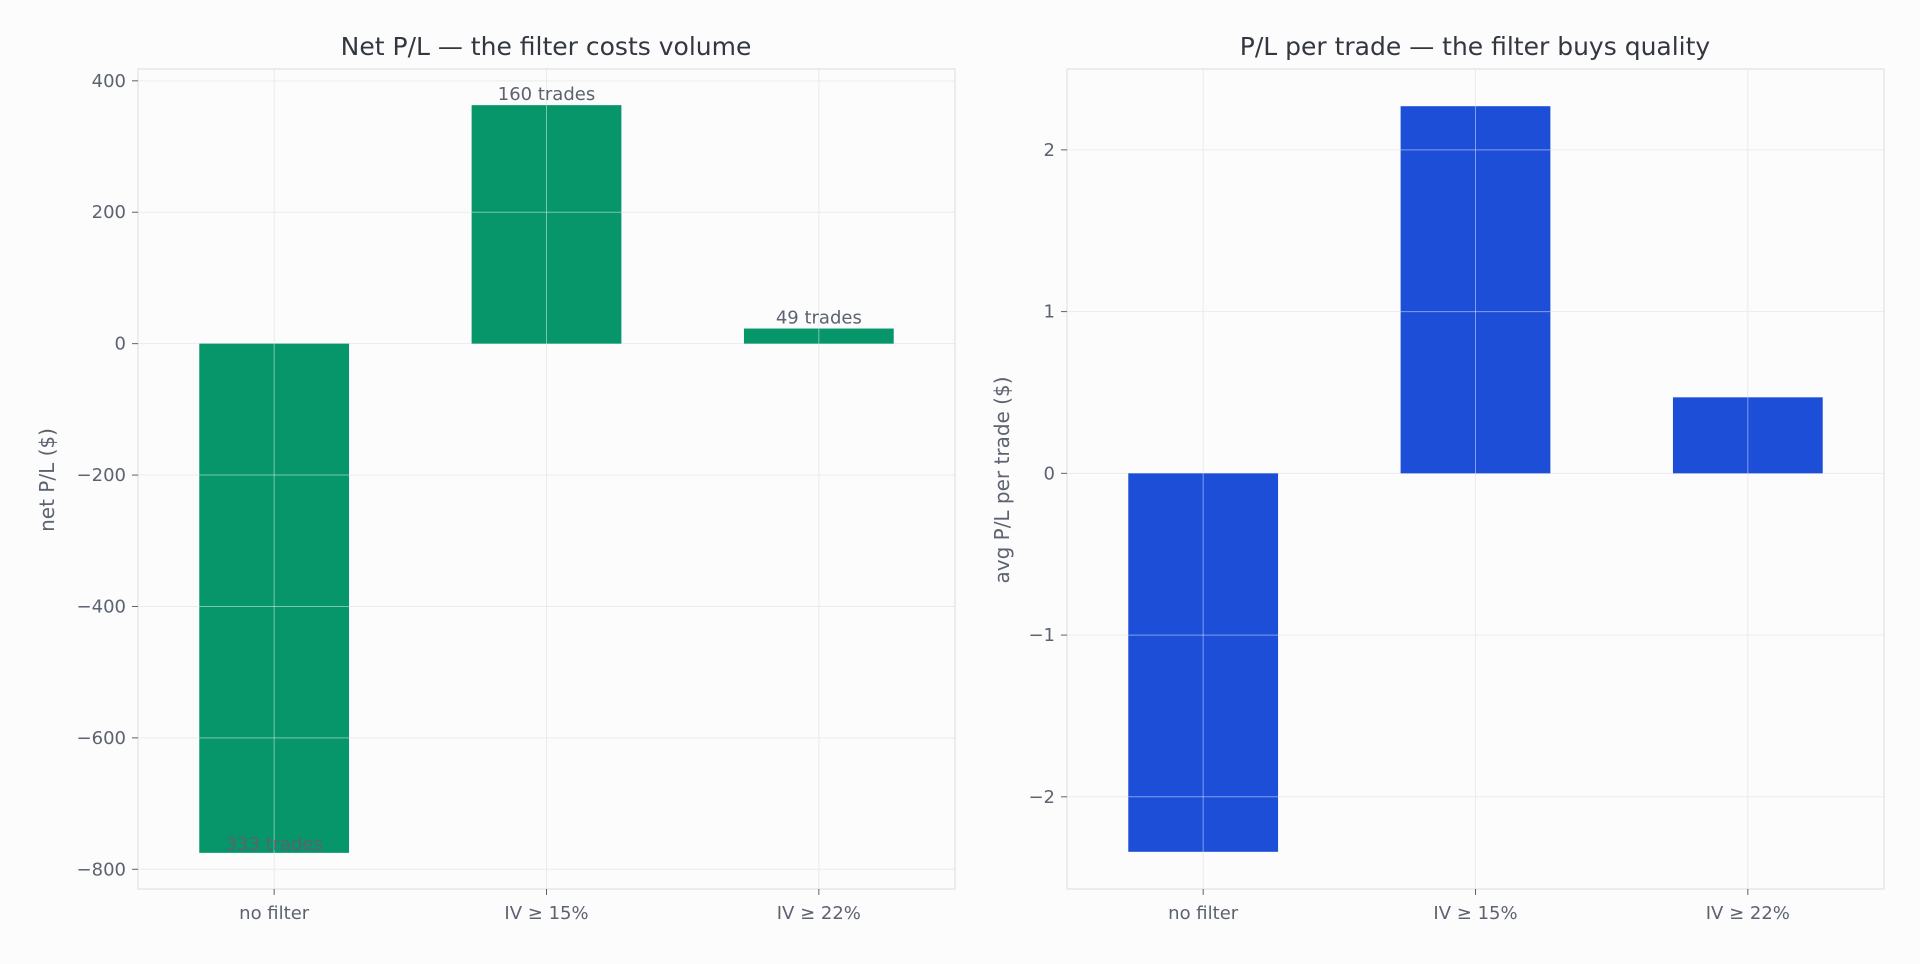 This screenshot has height=964, width=1920. What do you see at coordinates (1049, 312) in the screenshot?
I see `y-tick-label: 1` at bounding box center [1049, 312].